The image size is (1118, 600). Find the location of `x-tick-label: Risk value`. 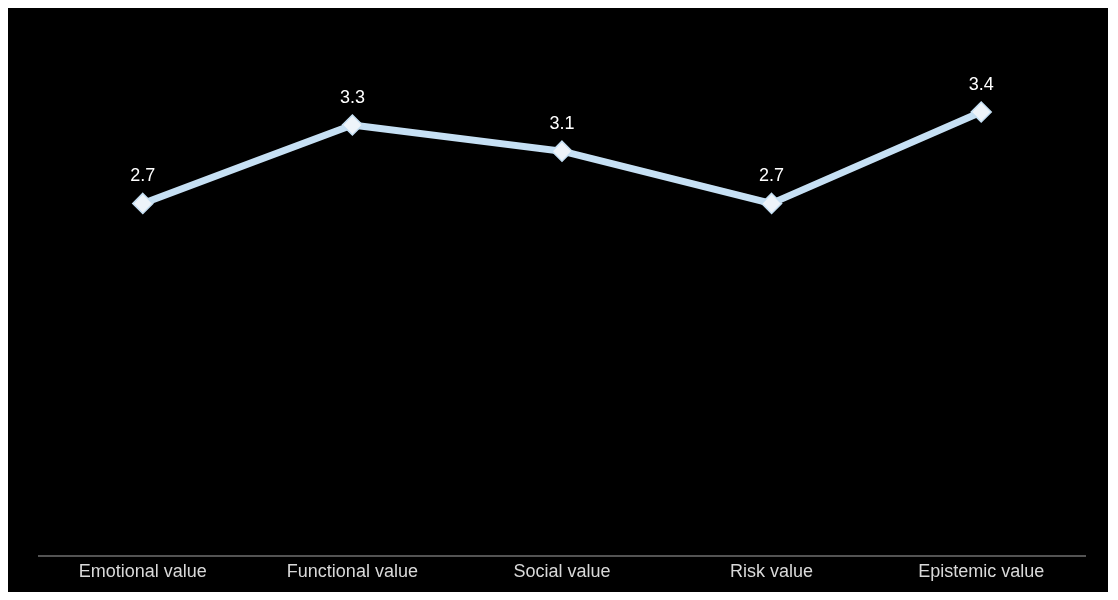

x-tick-label: Risk value is located at coordinates (772, 570).